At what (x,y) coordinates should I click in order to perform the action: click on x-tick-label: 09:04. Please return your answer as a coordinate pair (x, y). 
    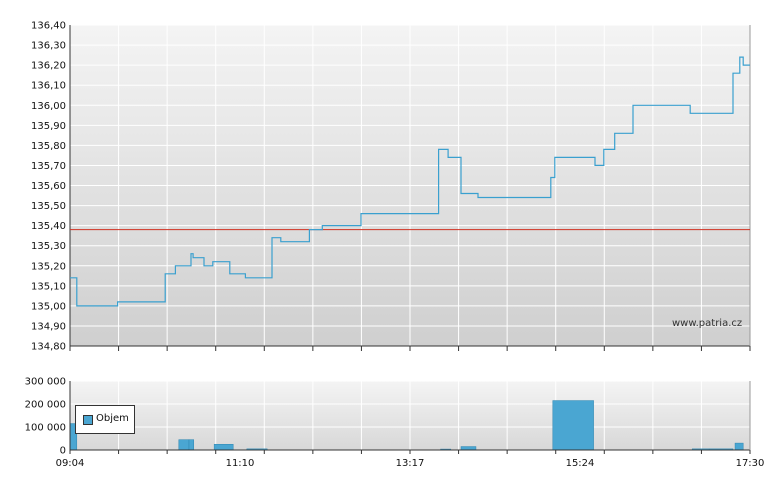
    Looking at the image, I should click on (70, 463).